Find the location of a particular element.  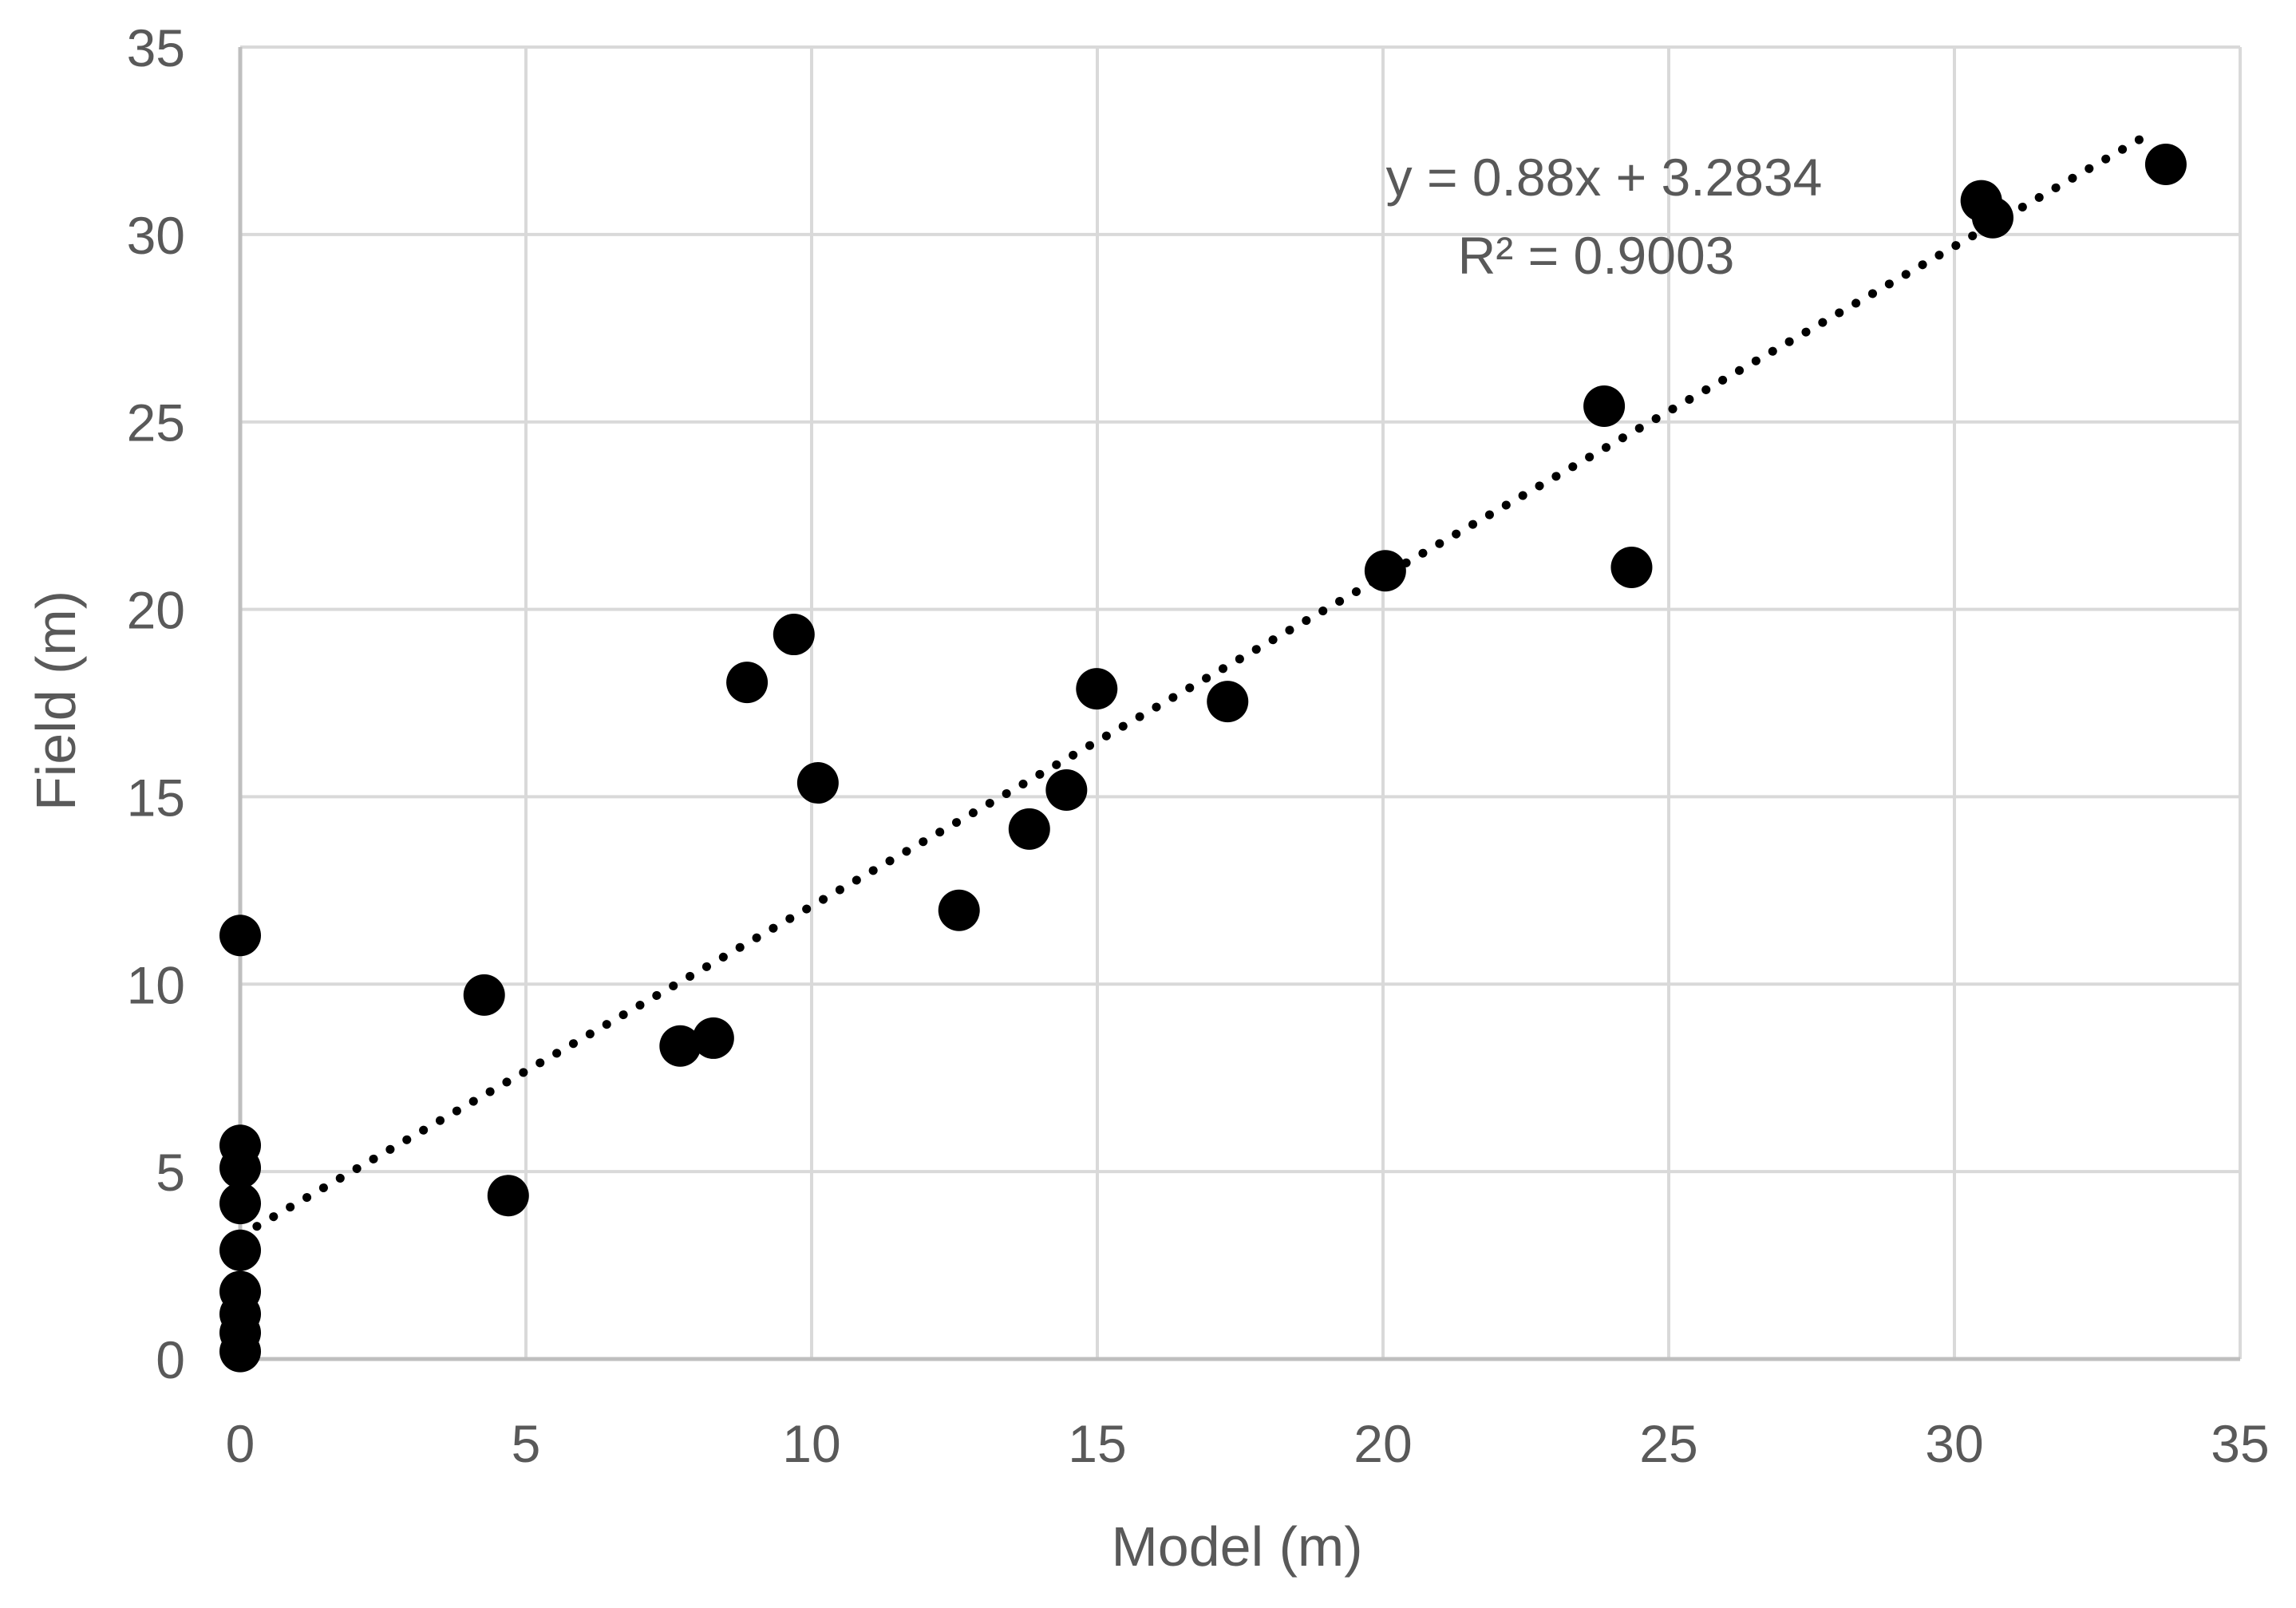

y-tick-label: 0 is located at coordinates (170, 1360).